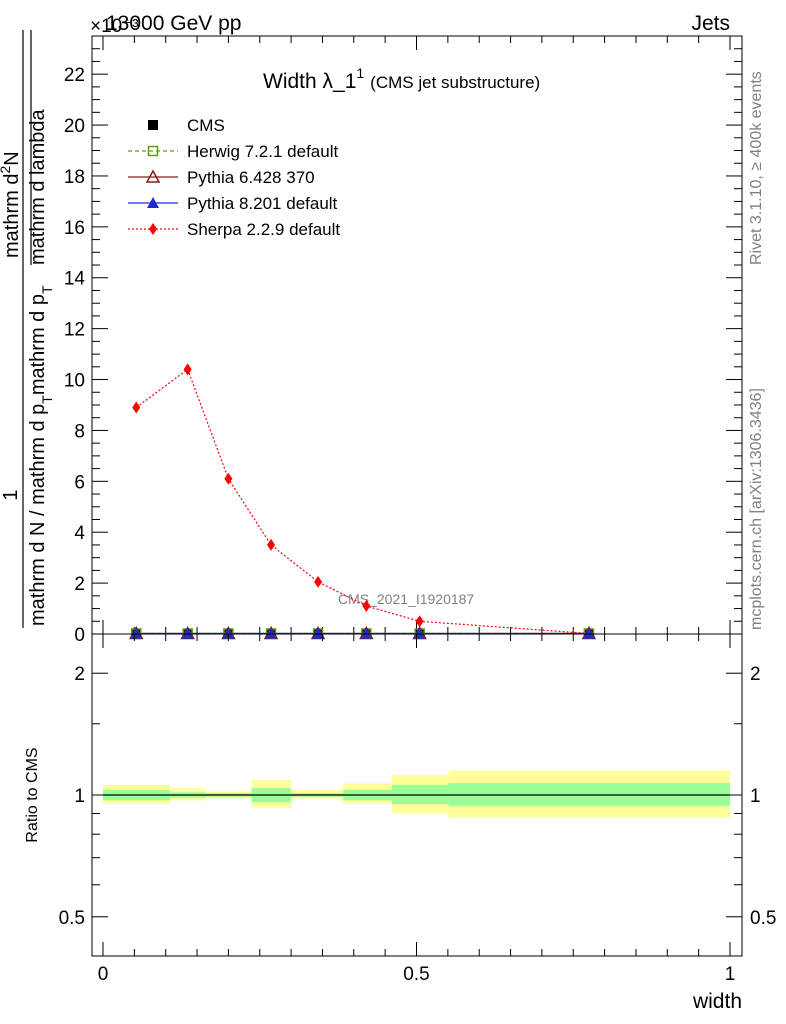  What do you see at coordinates (74, 330) in the screenshot?
I see `y-tick-label: 12` at bounding box center [74, 330].